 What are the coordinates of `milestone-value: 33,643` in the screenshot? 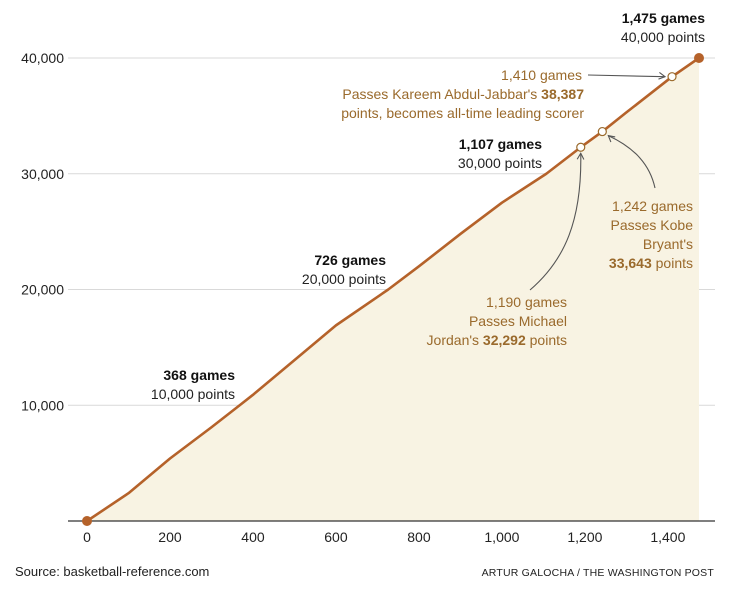 It's located at (630, 263).